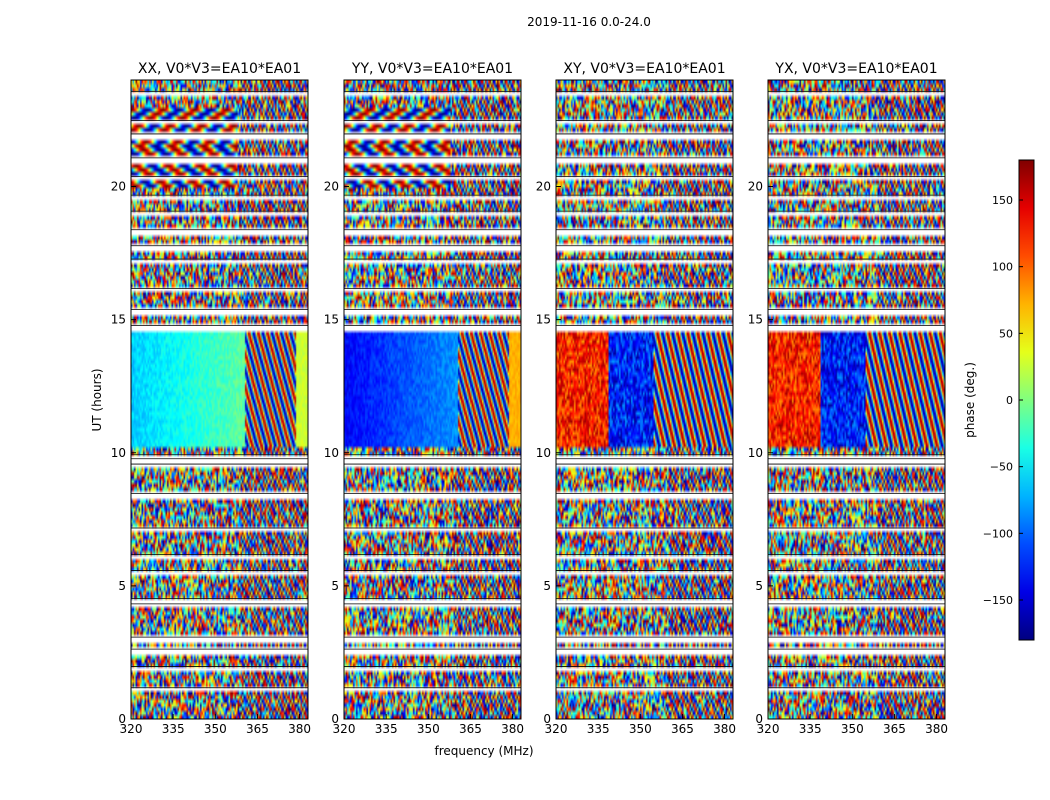 The image size is (1050, 800). What do you see at coordinates (855, 69) in the screenshot?
I see `panel-title: YX, V0*V3=EA10*EA01` at bounding box center [855, 69].